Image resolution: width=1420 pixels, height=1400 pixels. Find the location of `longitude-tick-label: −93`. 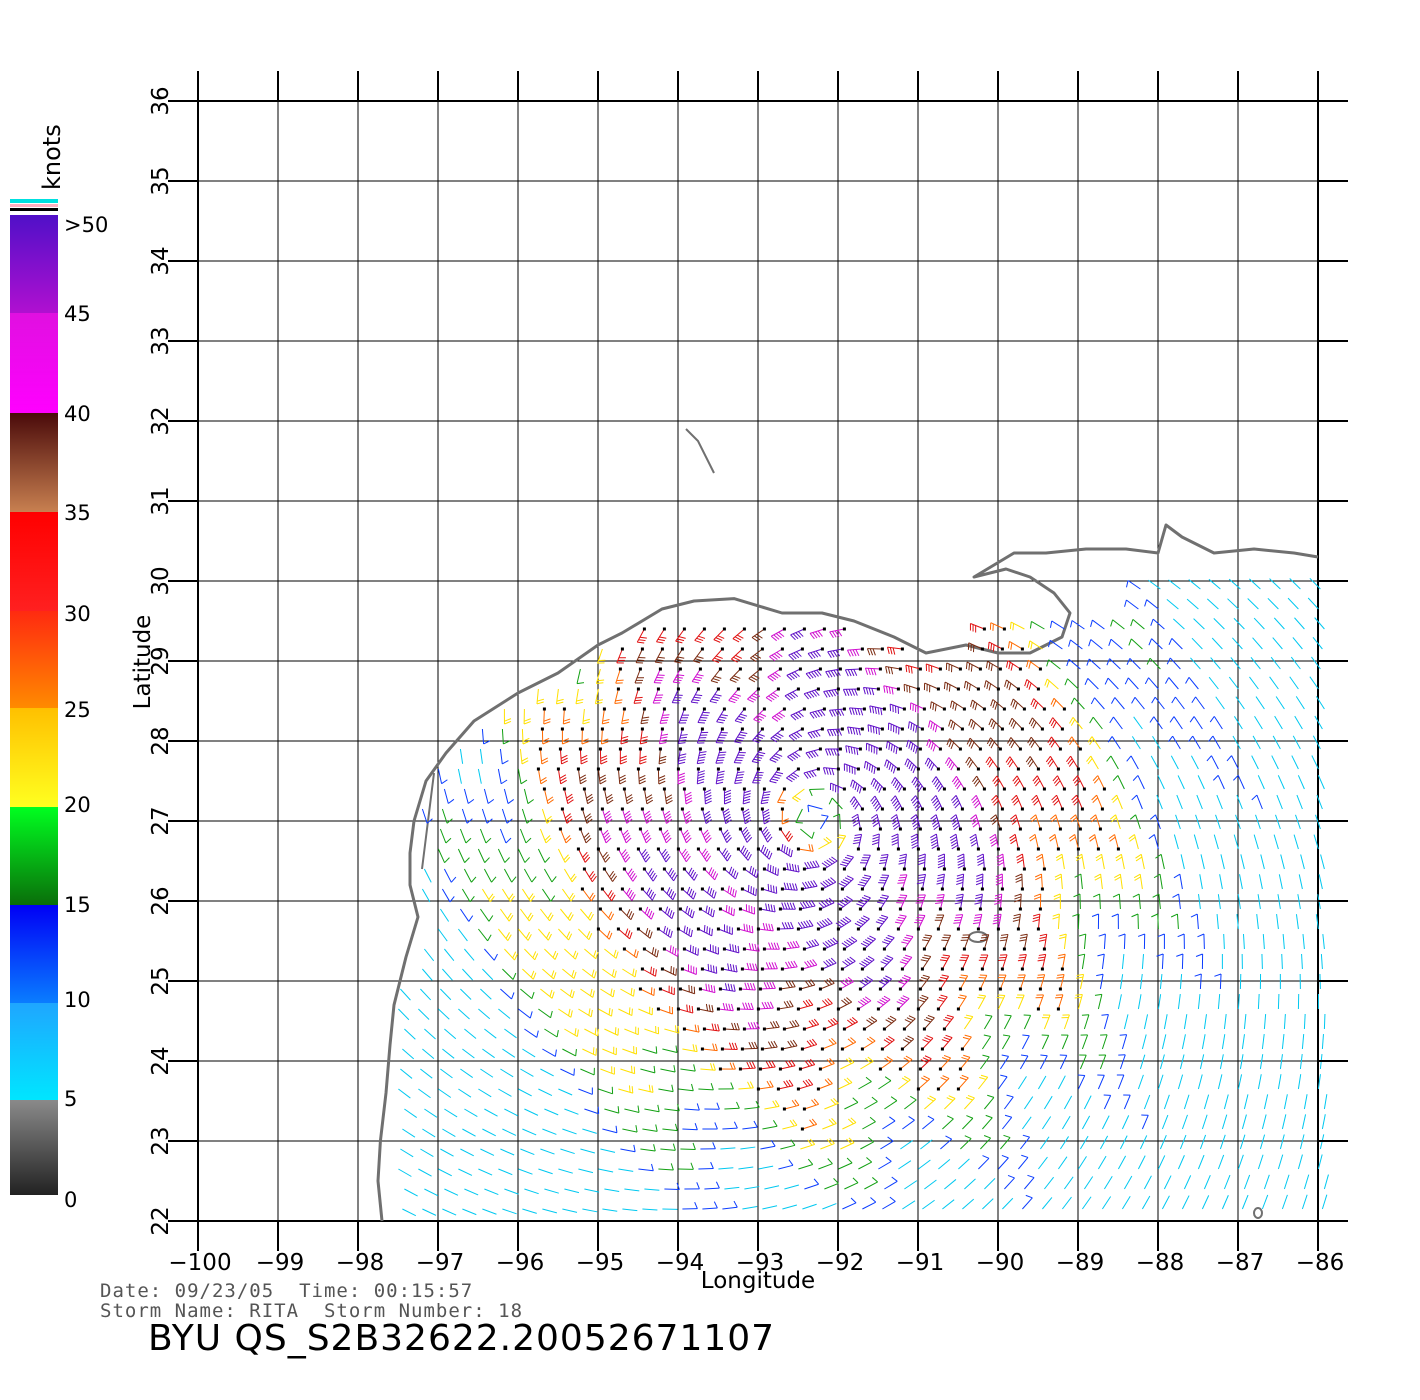

longitude-tick-label: −93 is located at coordinates (760, 1263).